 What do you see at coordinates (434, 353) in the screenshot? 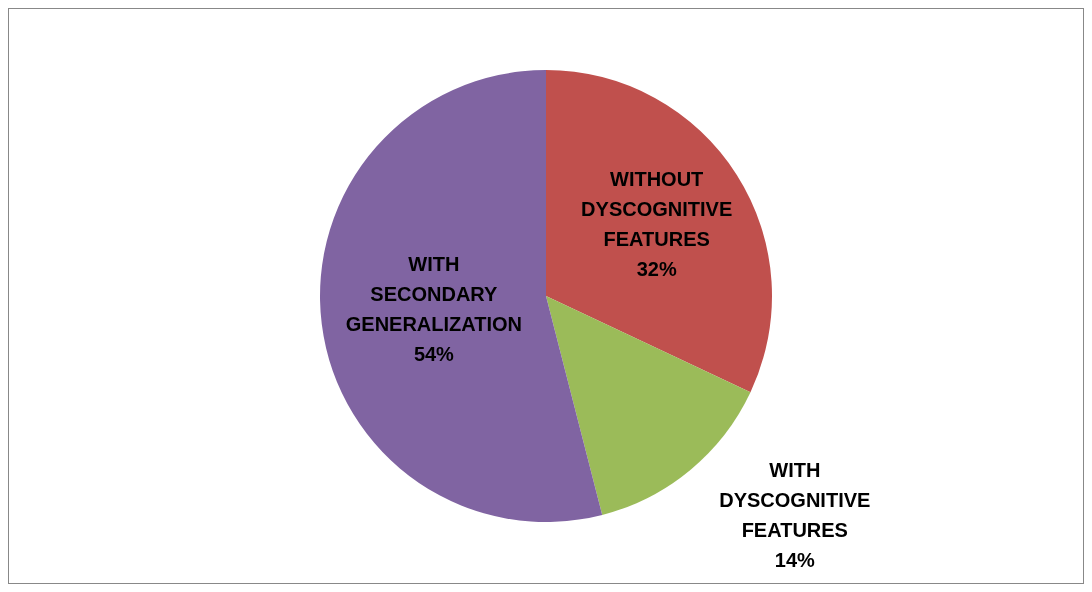
I see `data-label: 54%` at bounding box center [434, 353].